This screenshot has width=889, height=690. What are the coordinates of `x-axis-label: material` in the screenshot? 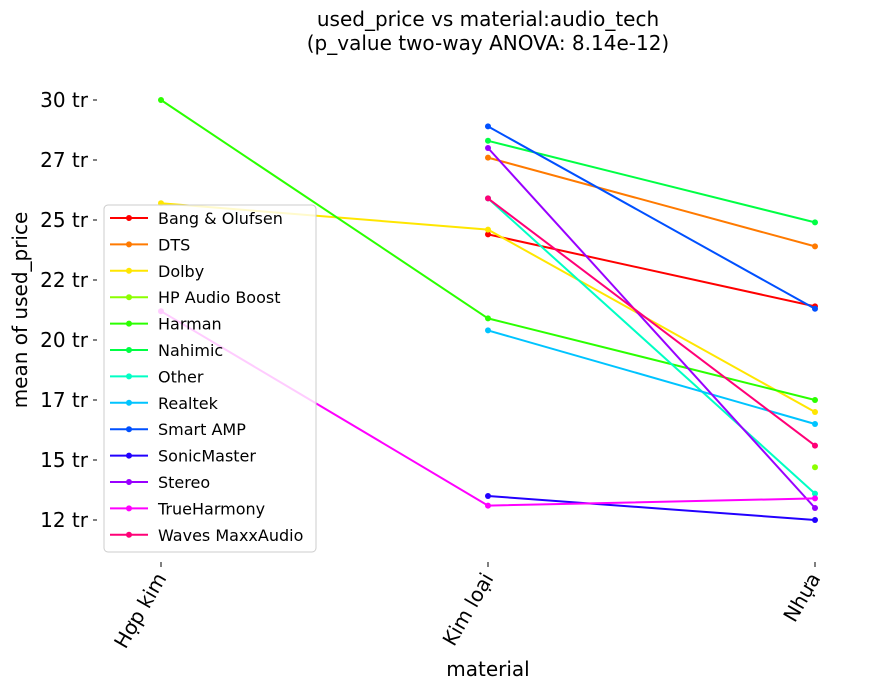 It's located at (487, 669).